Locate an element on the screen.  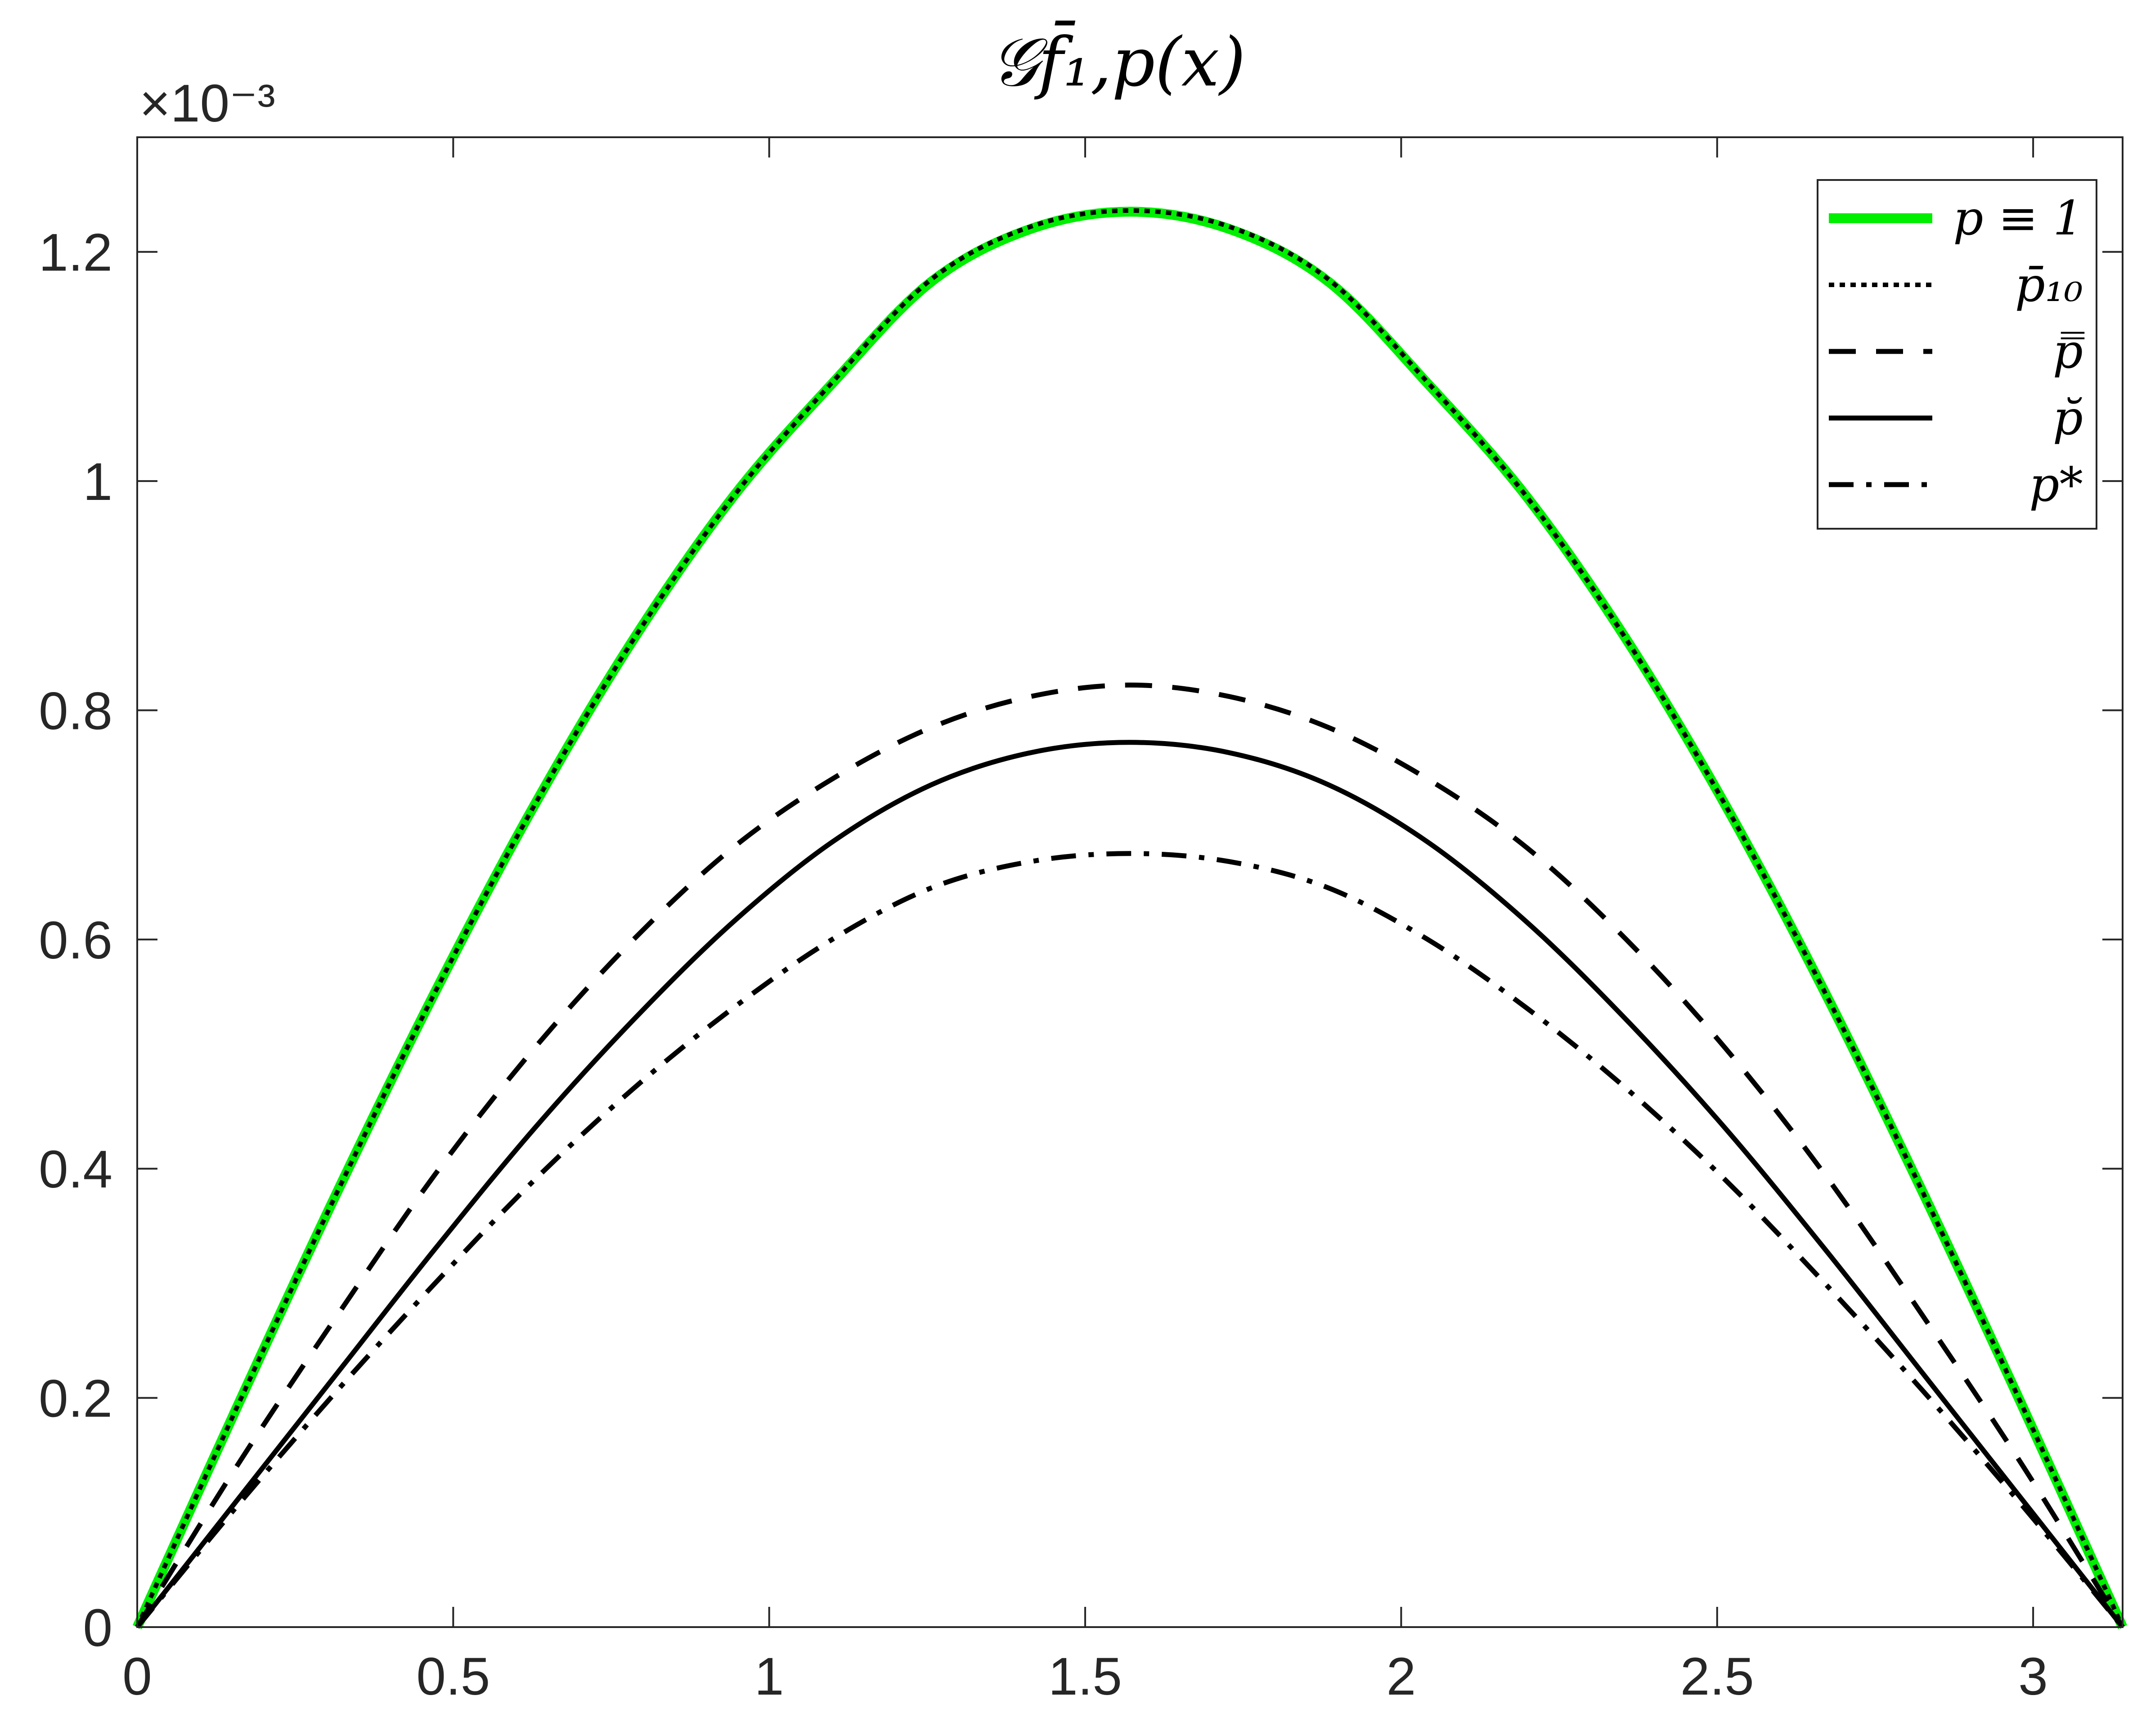
legend-label-3: p̆ is located at coordinates (2068, 418).